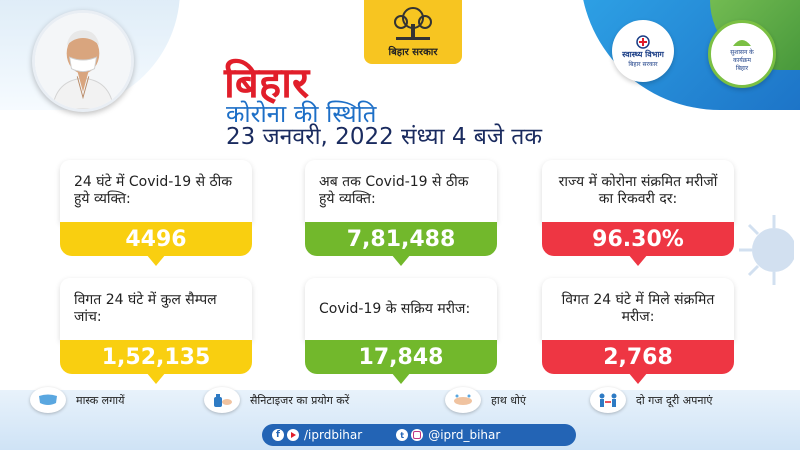  What do you see at coordinates (643, 54) in the screenshot?
I see `health-logo-line1: स्वास्थ्य विभाग` at bounding box center [643, 54].